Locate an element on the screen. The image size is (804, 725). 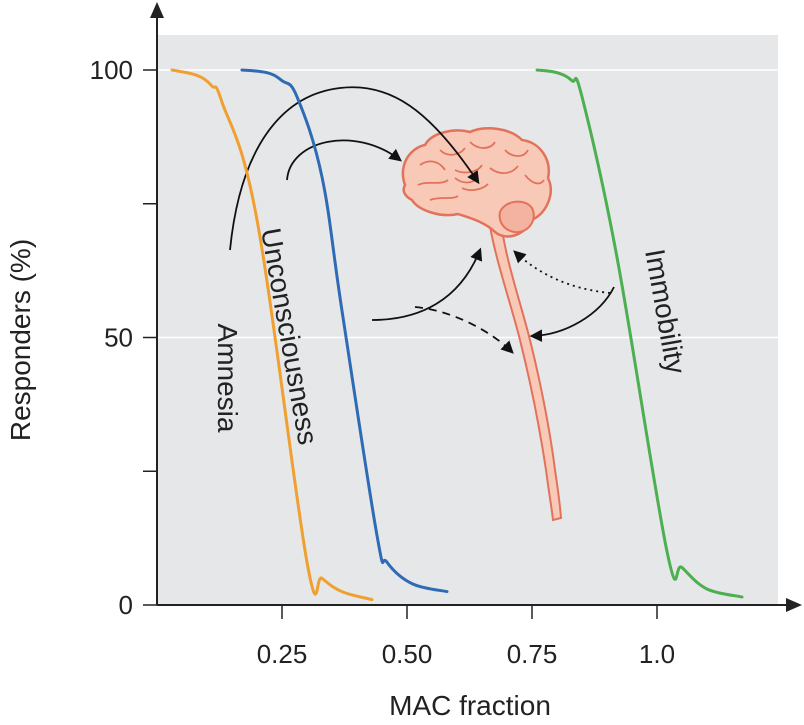
arrow-unconsciousness-to-cortex is located at coordinates (344, 160).